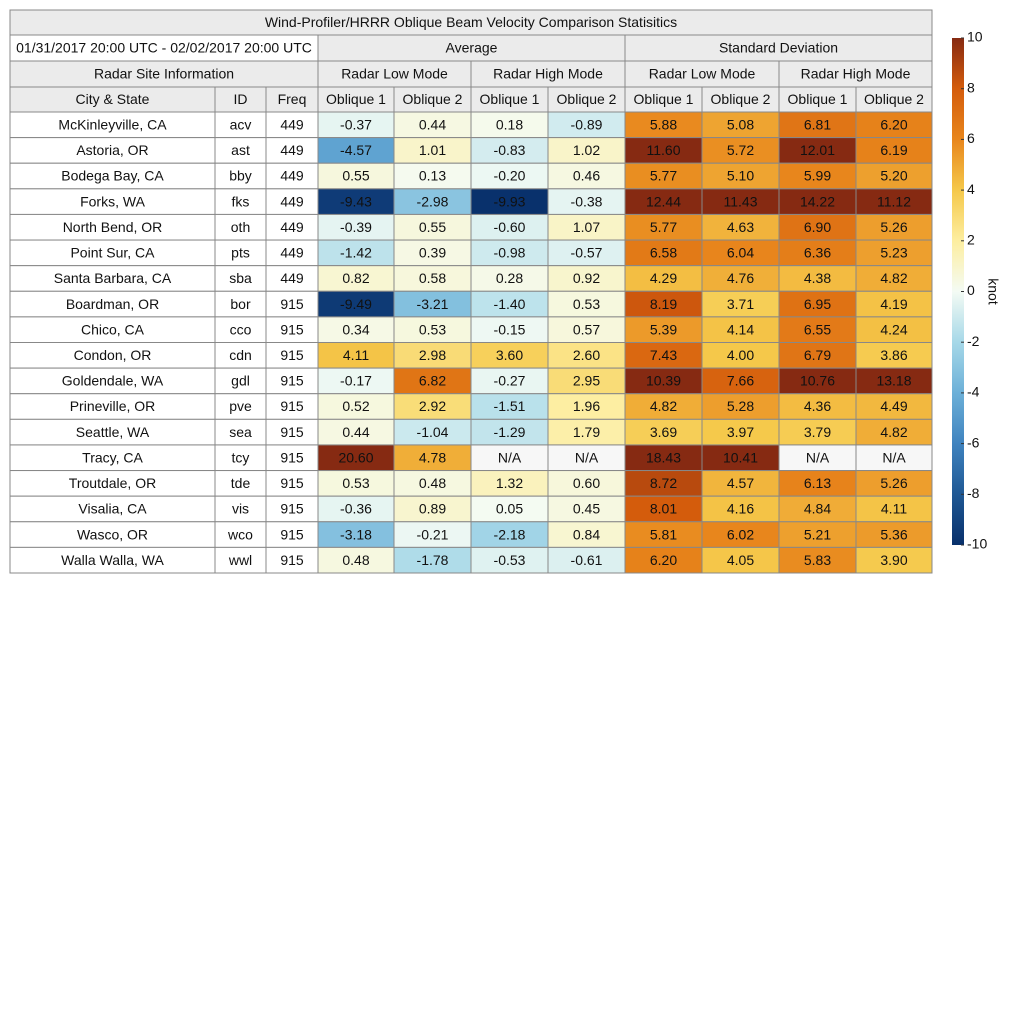  What do you see at coordinates (510, 150) in the screenshot?
I see `value-text: -0.83` at bounding box center [510, 150].